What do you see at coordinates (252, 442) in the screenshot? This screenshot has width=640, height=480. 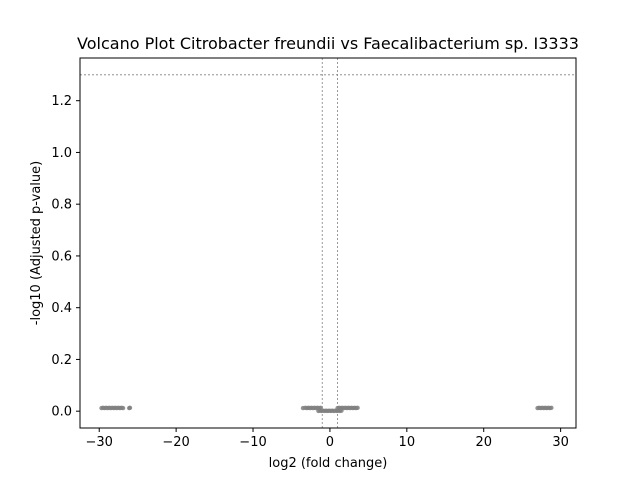 I see `x-tick-label: −10` at bounding box center [252, 442].